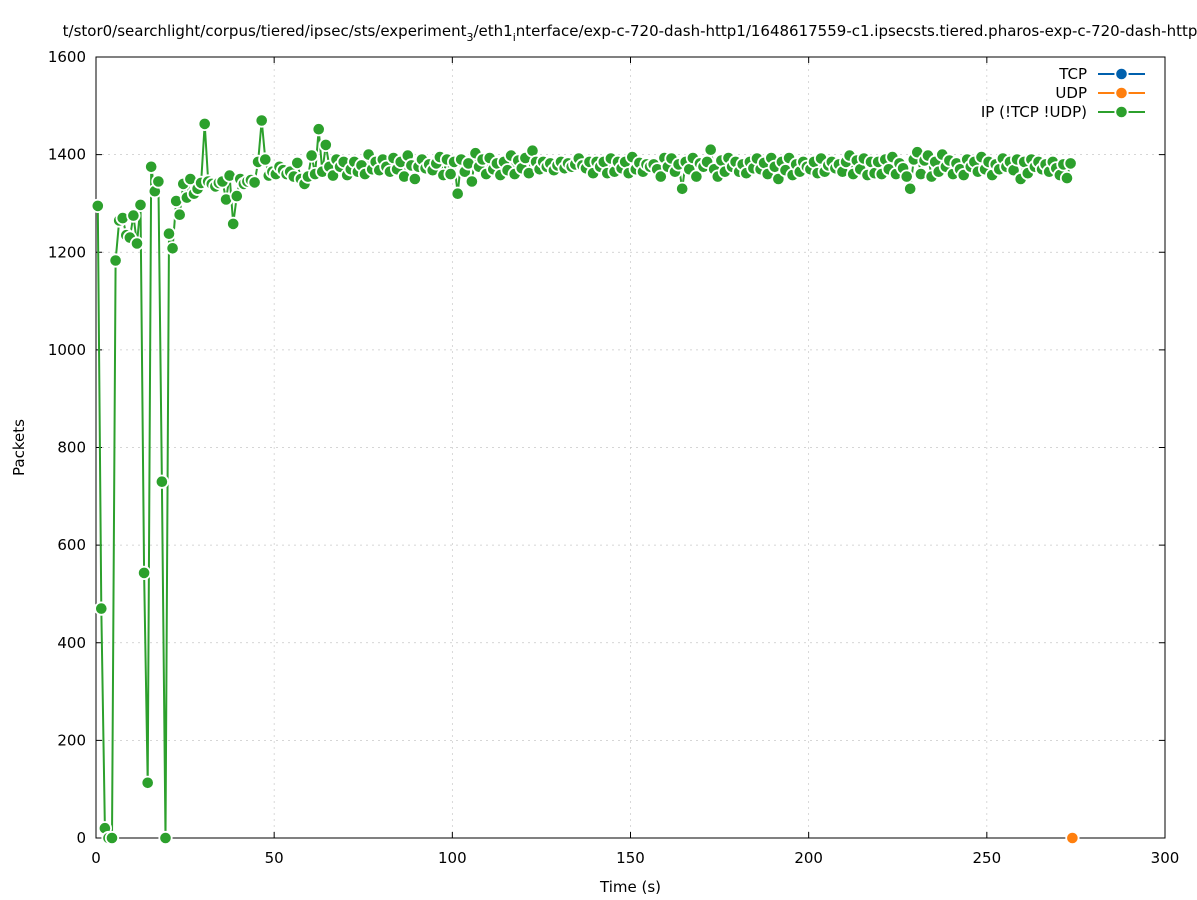  What do you see at coordinates (67, 252) in the screenshot?
I see `y-tick-label: 1200` at bounding box center [67, 252].